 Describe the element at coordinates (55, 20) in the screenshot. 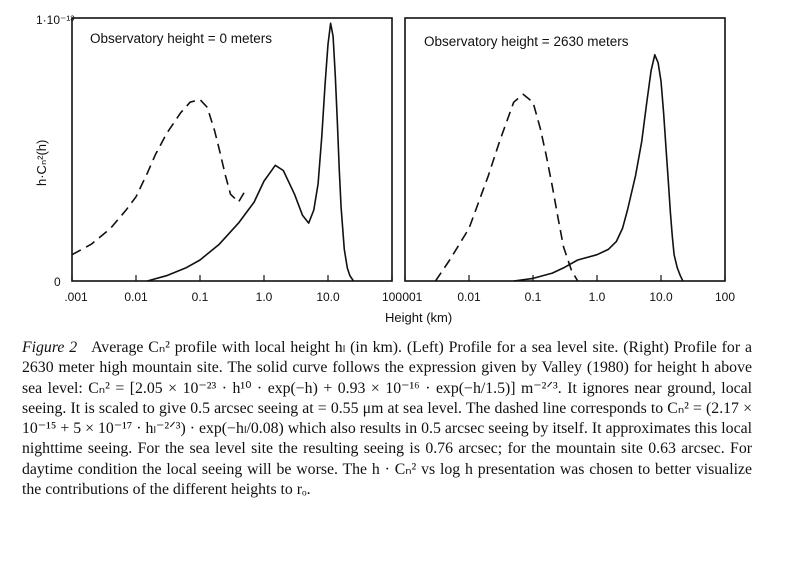

I see `y-top-label: 1·10⁻¹³` at that location.